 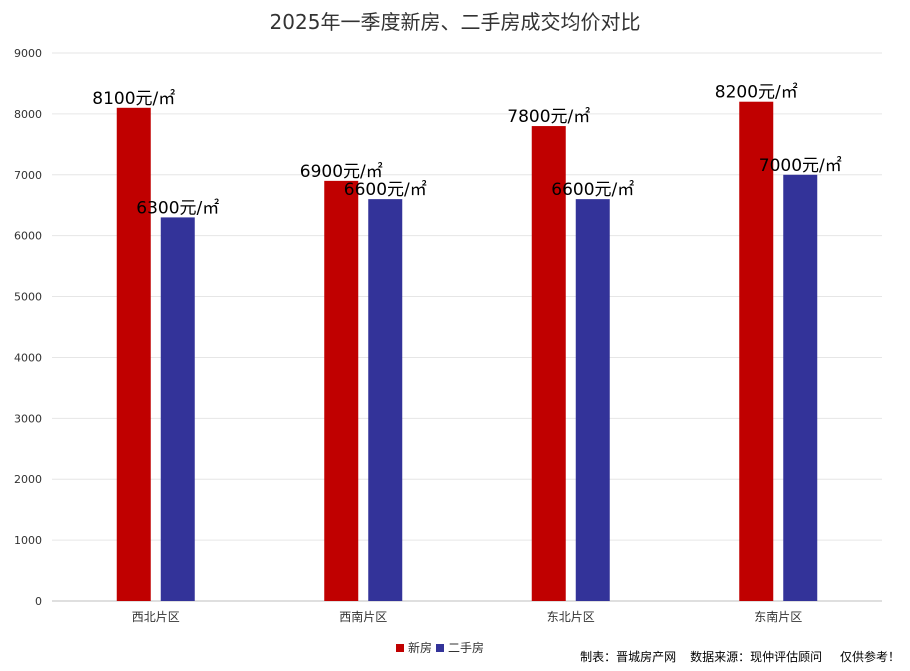 I want to click on legend-swatch-second, so click(x=440, y=647).